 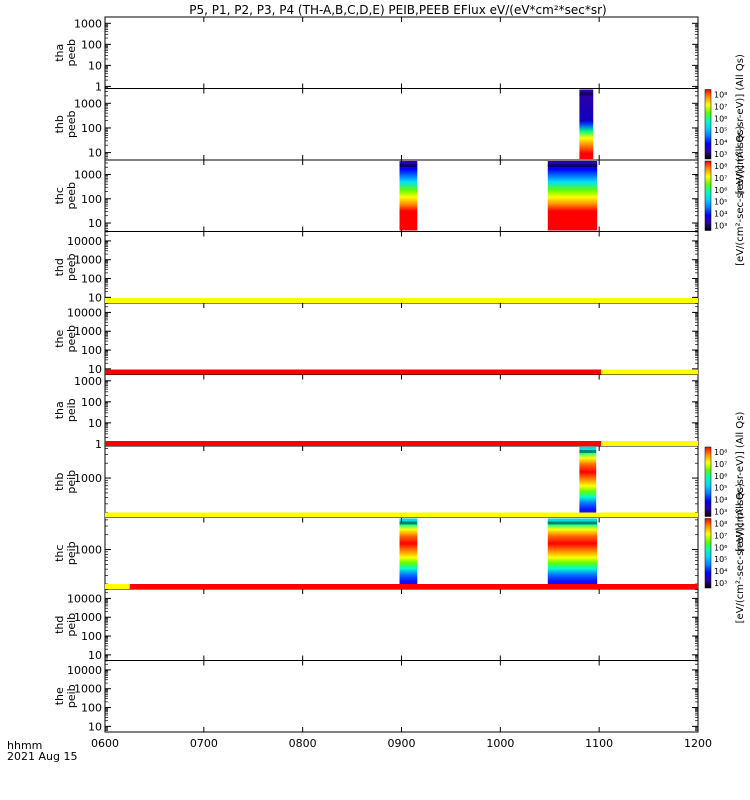 I want to click on x-tick-label: 0700, so click(x=204, y=743).